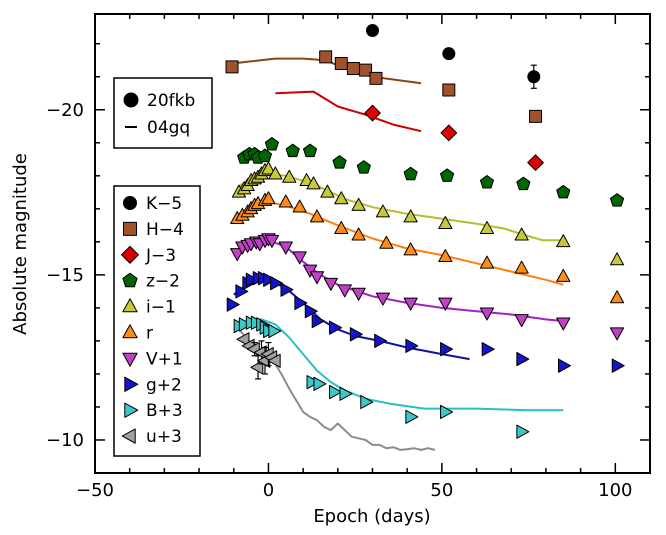 This screenshot has height=535, width=666. Describe the element at coordinates (161, 308) in the screenshot. I see `legend-label: i−1` at that location.